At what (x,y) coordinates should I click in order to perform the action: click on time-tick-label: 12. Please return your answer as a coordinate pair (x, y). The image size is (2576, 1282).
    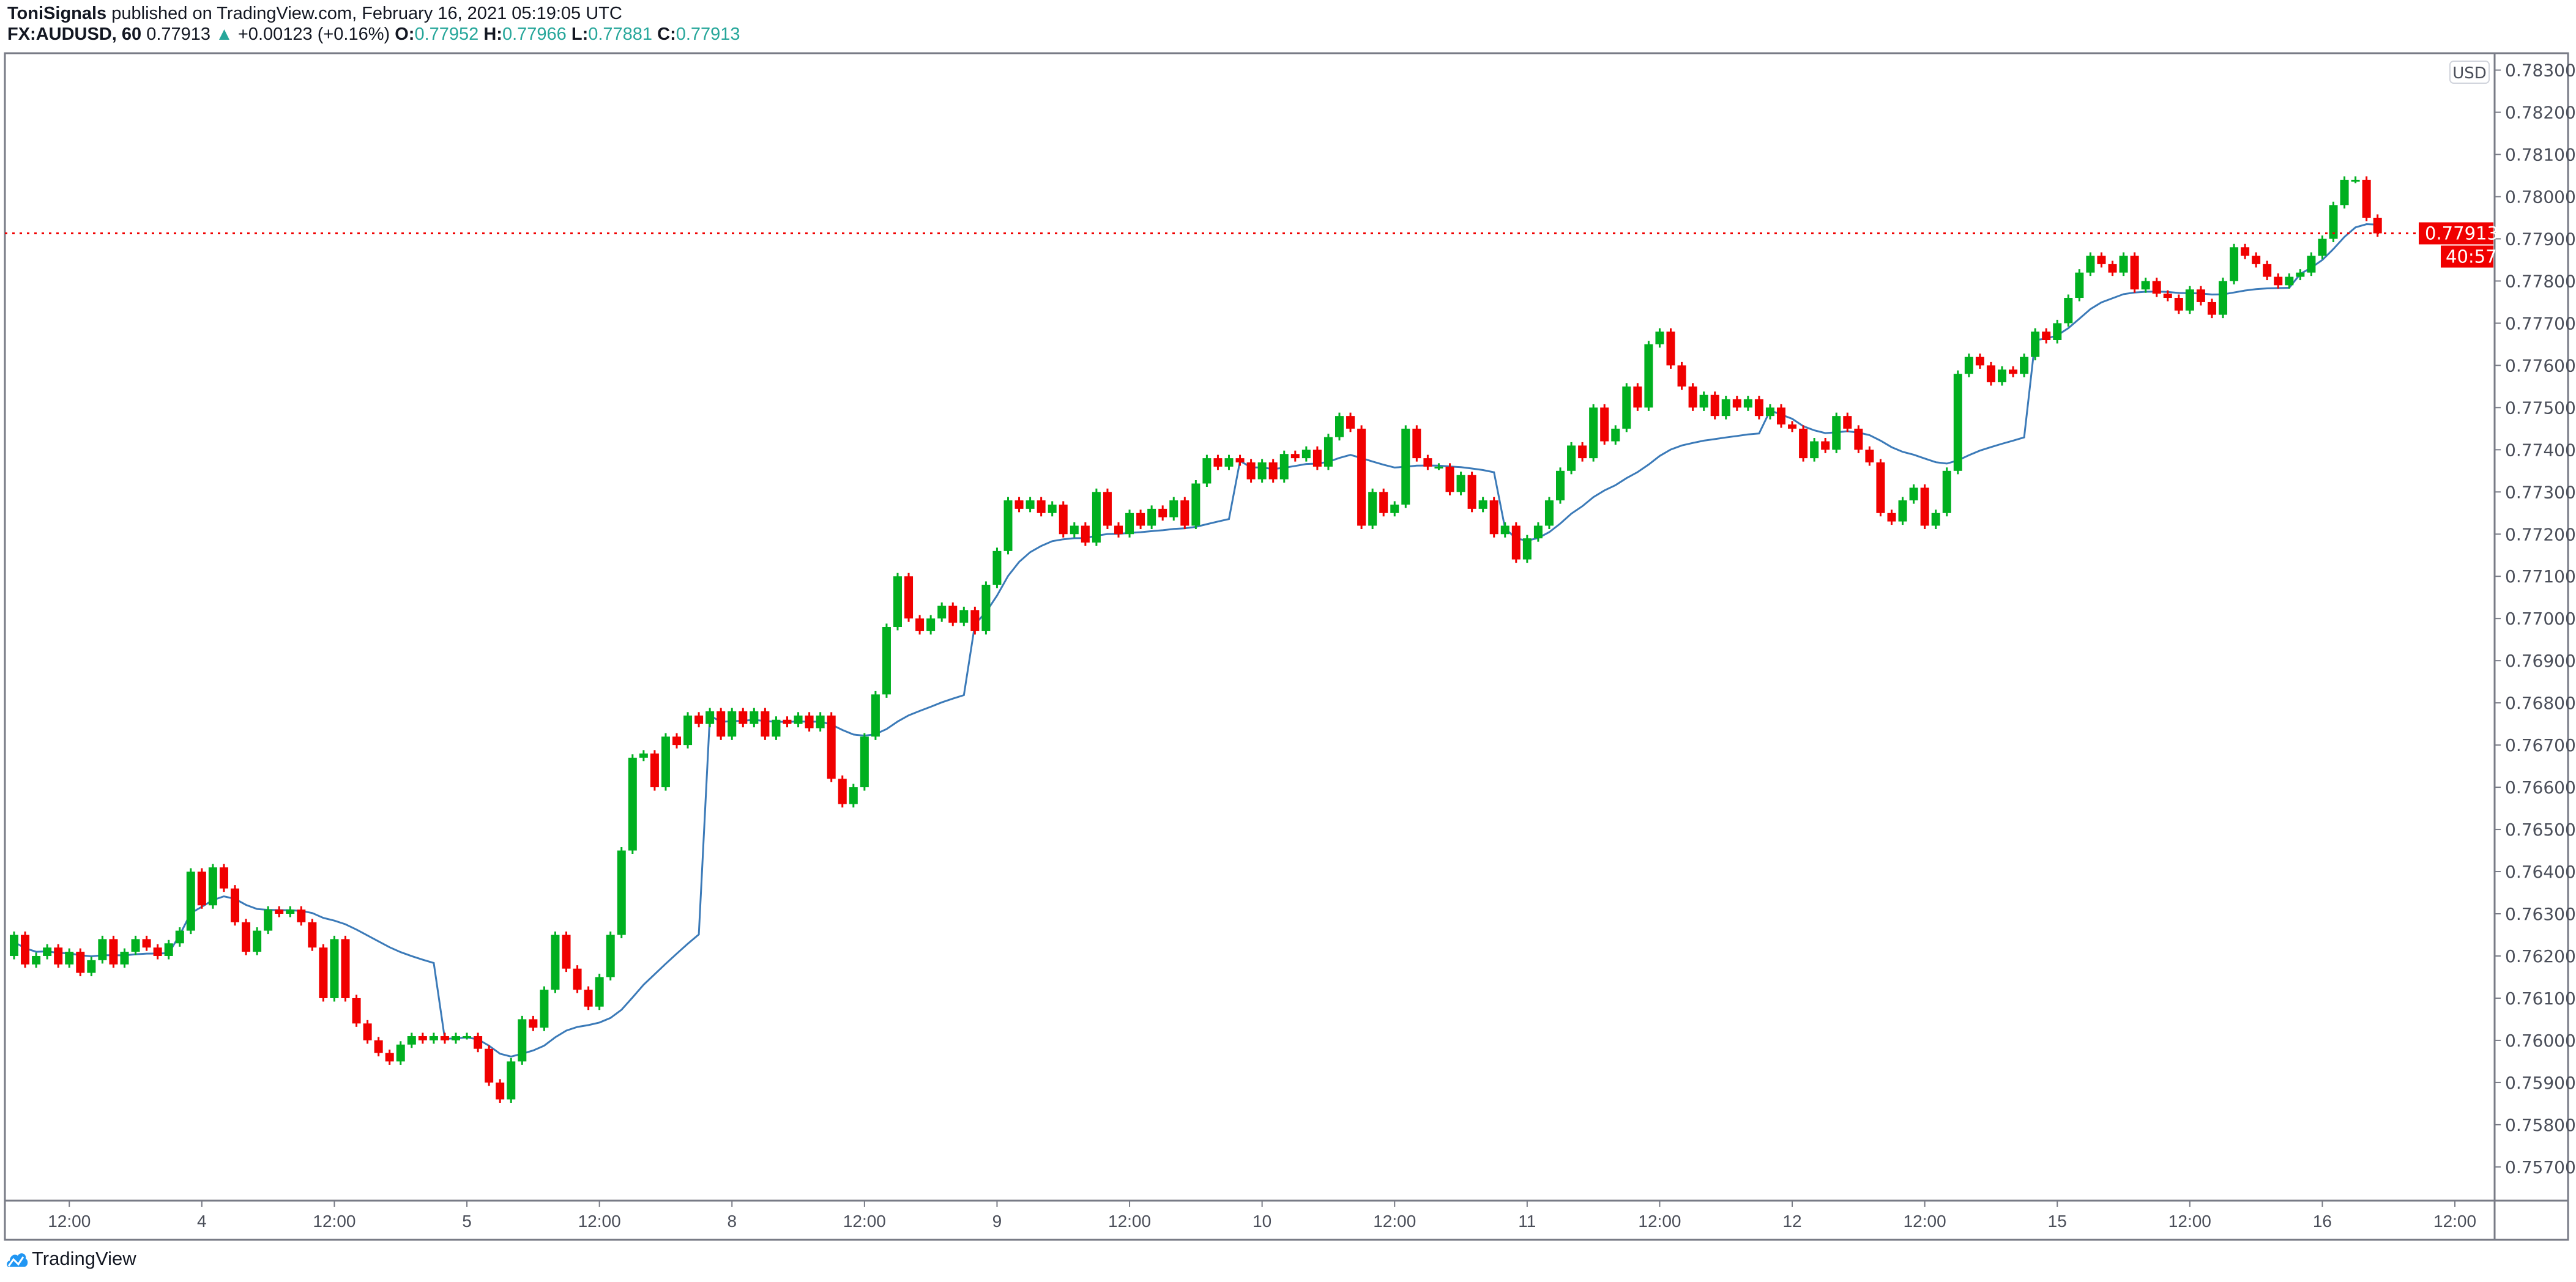
    Looking at the image, I should click on (1791, 1221).